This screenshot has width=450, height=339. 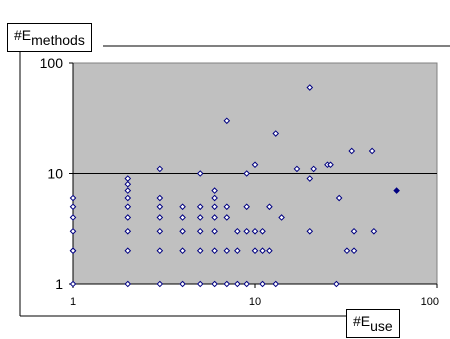 I want to click on y-axis-label-base: #E, so click(x=23, y=35).